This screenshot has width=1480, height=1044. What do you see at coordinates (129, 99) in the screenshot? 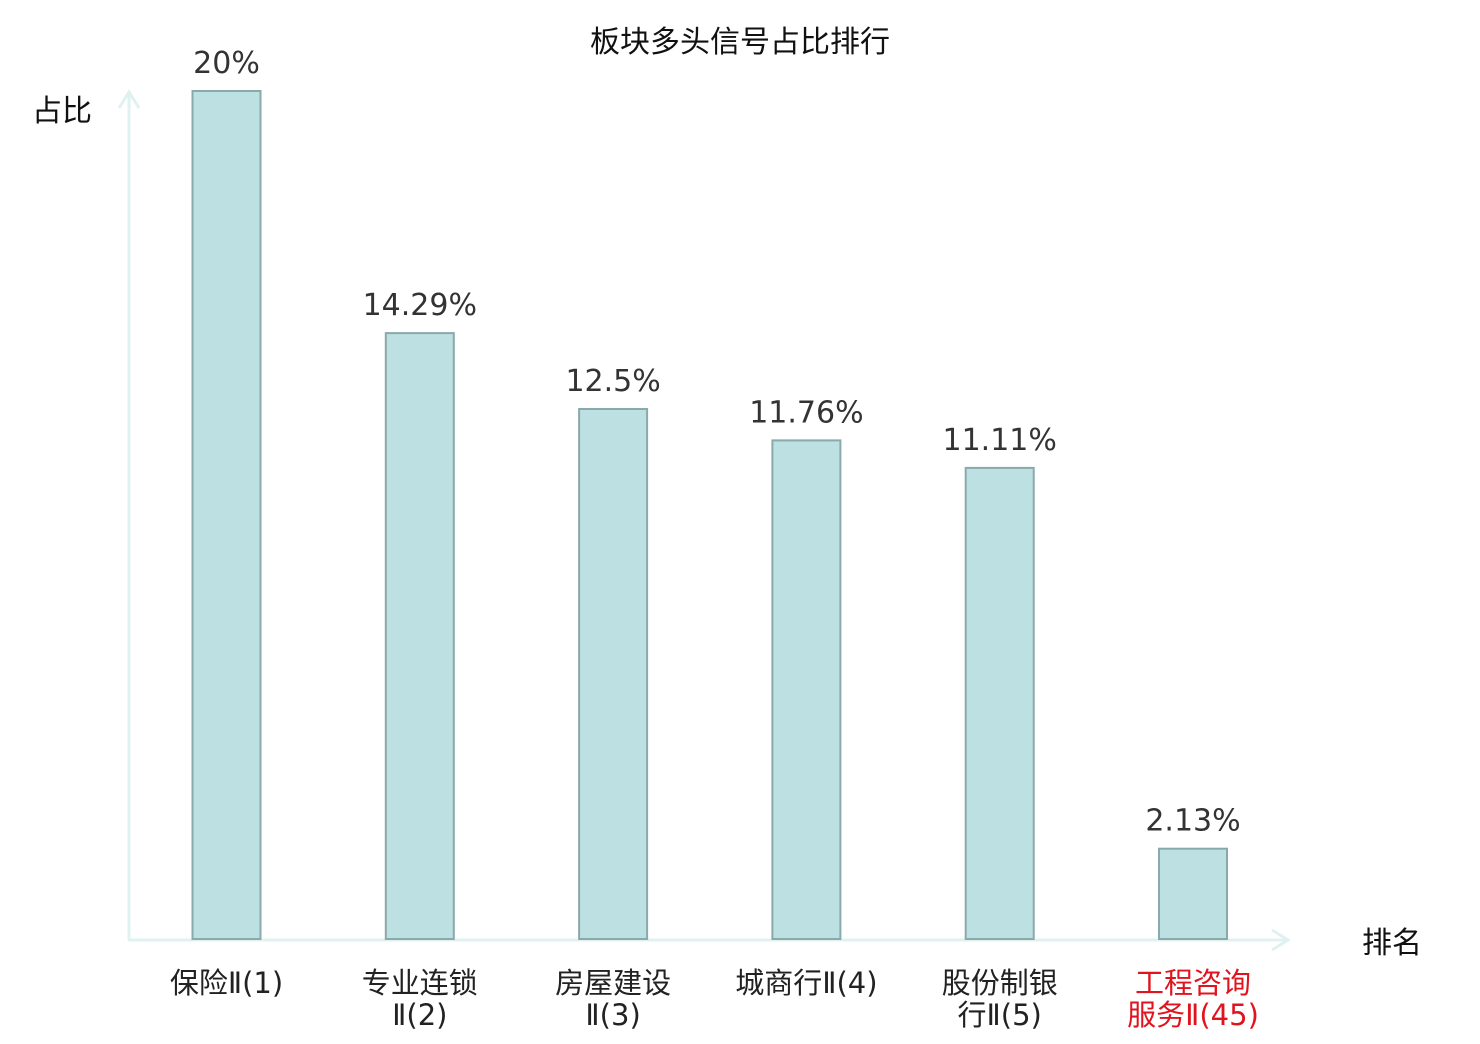
I see `y-axis-arrow` at bounding box center [129, 99].